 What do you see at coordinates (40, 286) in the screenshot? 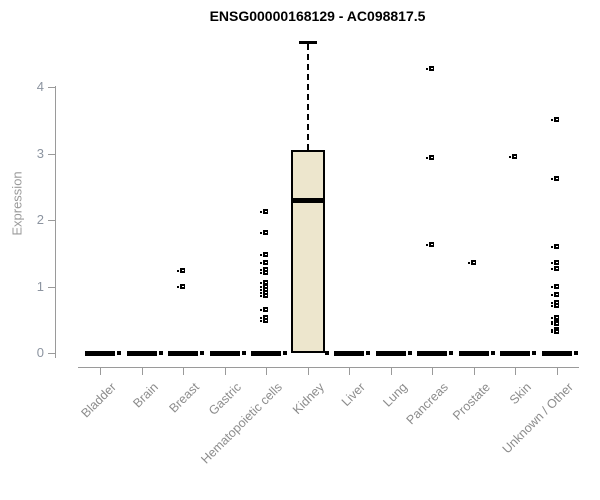
I see `y-axis-tick-label: 1` at bounding box center [40, 286].